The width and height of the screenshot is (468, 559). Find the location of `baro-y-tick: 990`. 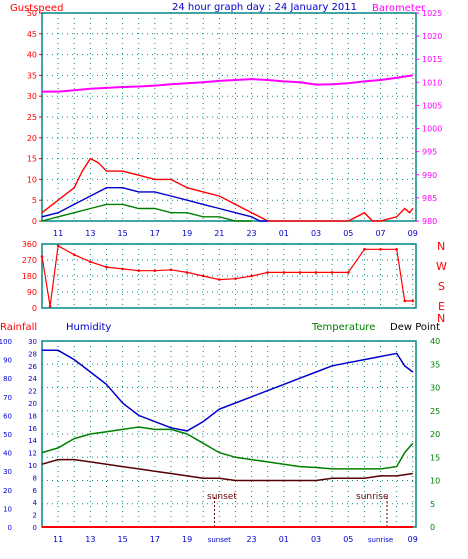

baro-y-tick: 990 is located at coordinates (429, 175).